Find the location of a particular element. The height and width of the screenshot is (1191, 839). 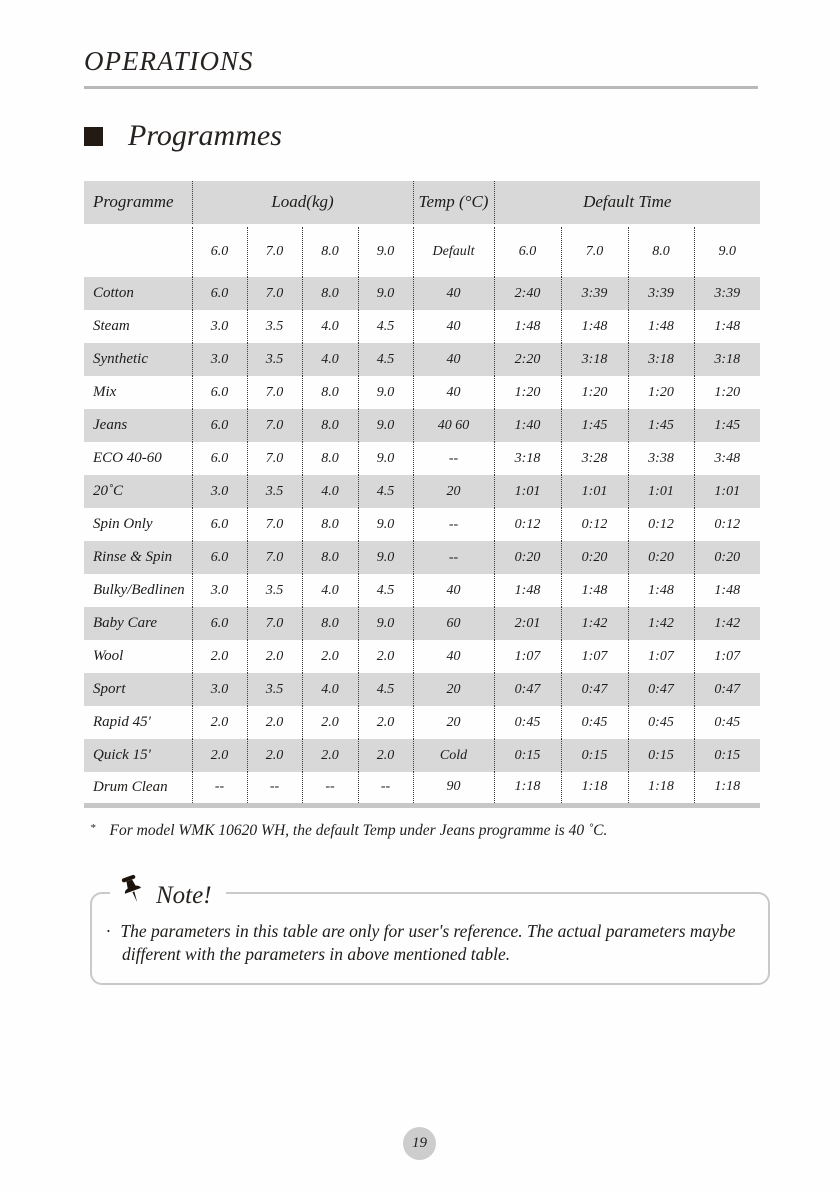

note-title-text: Note! is located at coordinates (184, 895).